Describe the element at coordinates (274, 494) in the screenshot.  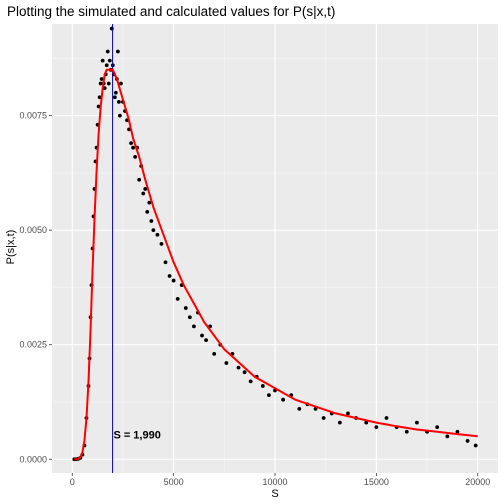
I see `x-axis-label: S` at that location.